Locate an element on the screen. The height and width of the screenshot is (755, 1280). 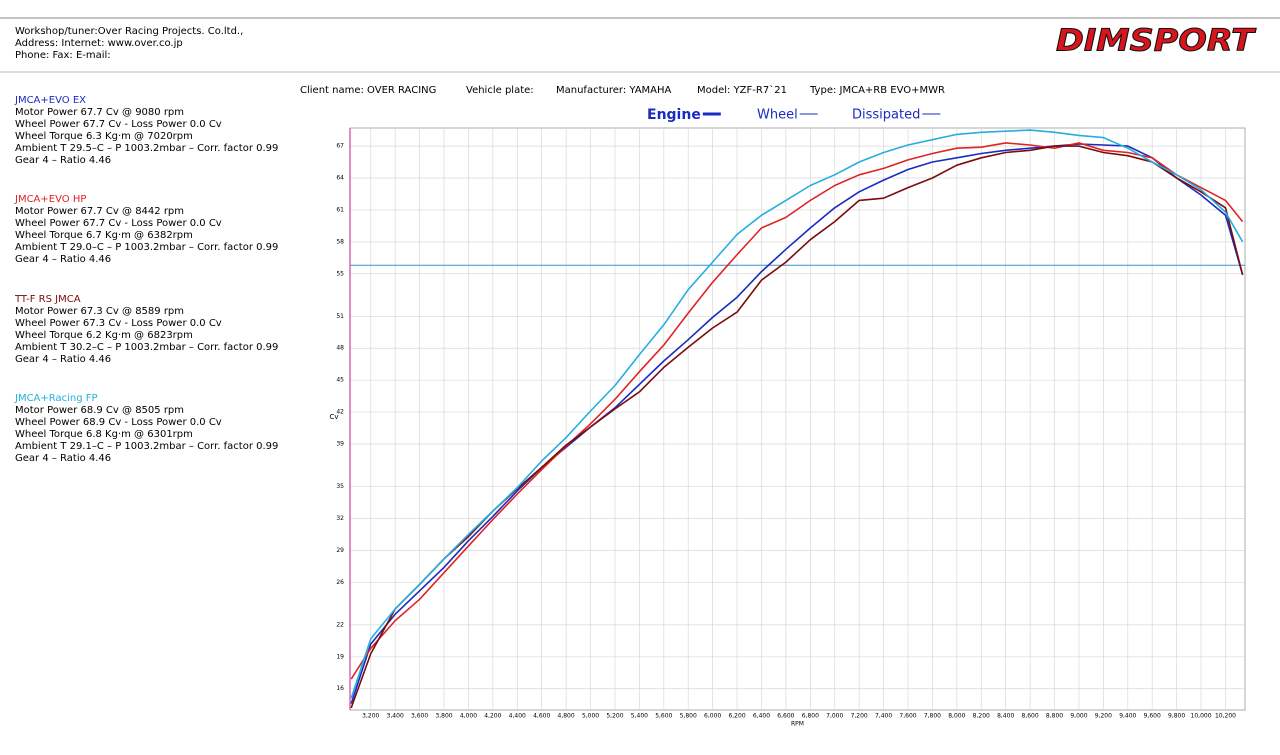
x-tick-label: 3,200 is located at coordinates (370, 716).